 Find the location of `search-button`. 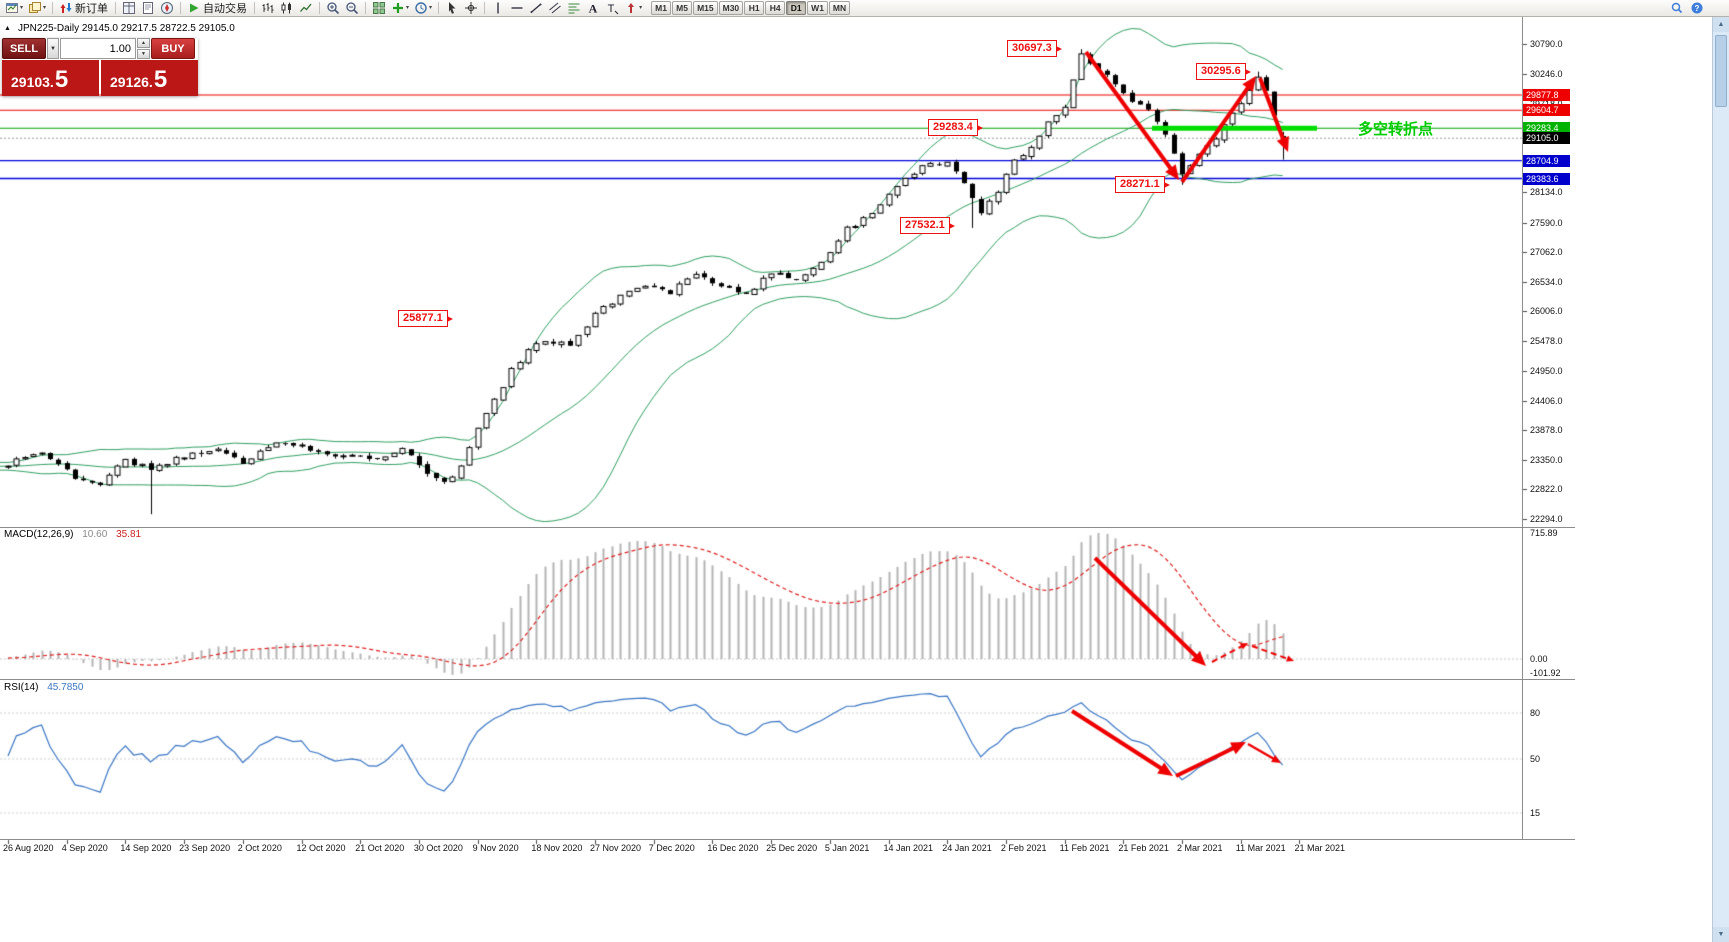

search-button is located at coordinates (1677, 8).